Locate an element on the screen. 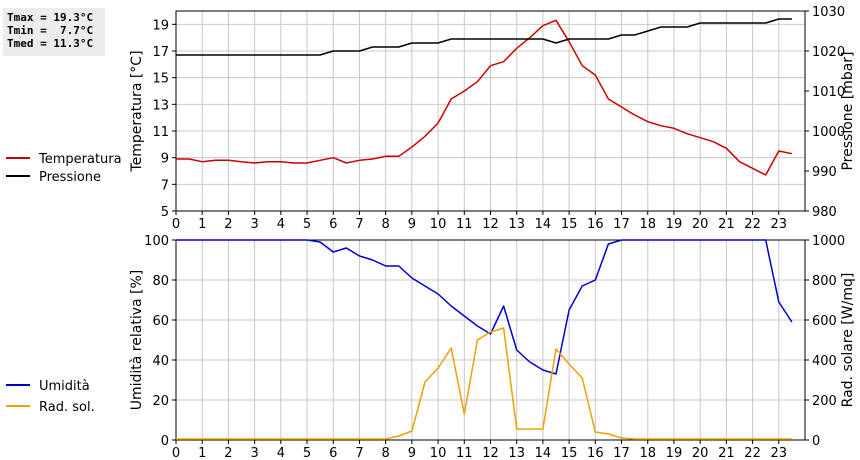 Image resolution: width=860 pixels, height=460 pixels. stat-tmed: Tmed = 11.3°C is located at coordinates (50, 43).